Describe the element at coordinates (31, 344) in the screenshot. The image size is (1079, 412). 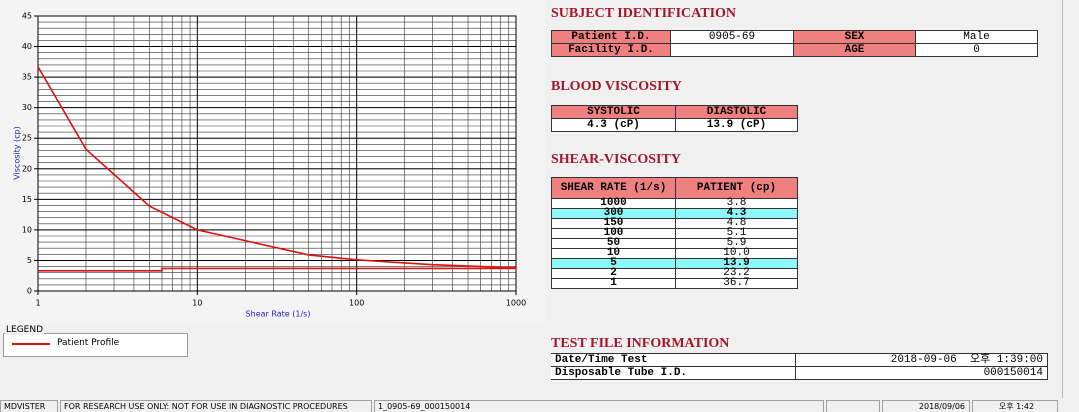
I see `legend-swatch` at that location.